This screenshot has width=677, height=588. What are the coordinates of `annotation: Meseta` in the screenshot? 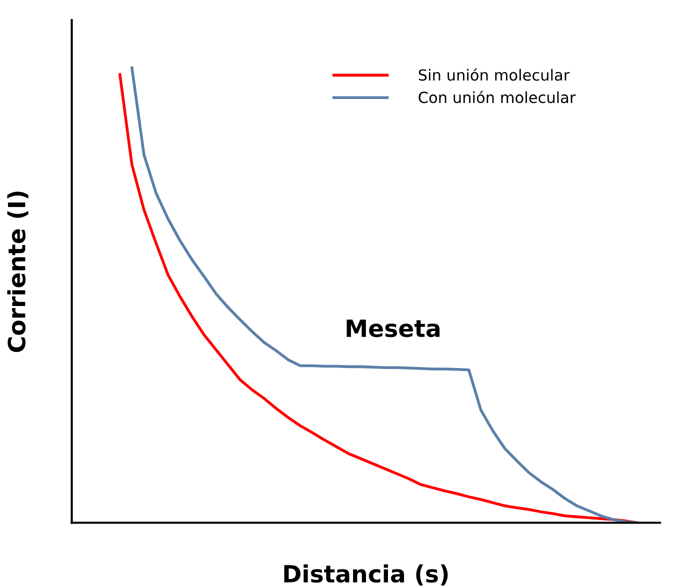 It's located at (393, 329).